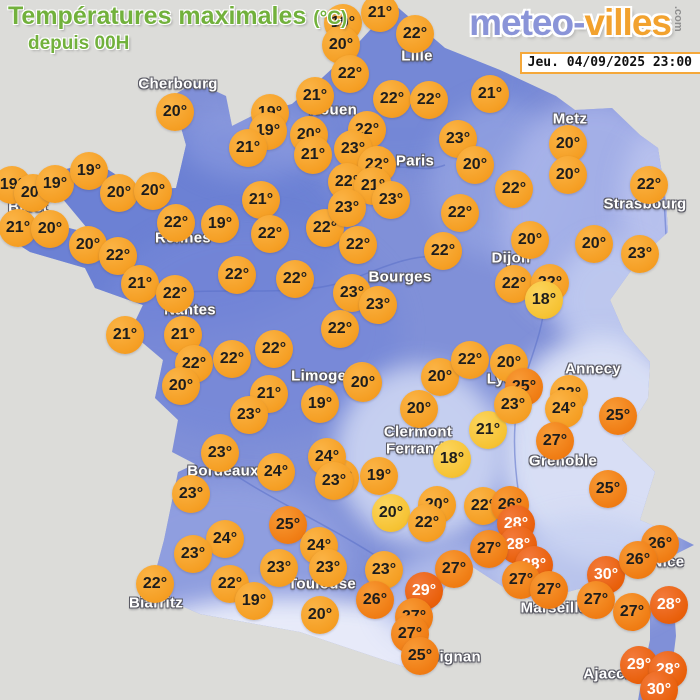 Image resolution: width=700 pixels, height=700 pixels. I want to click on temp-bubble: 28°, so click(669, 605).